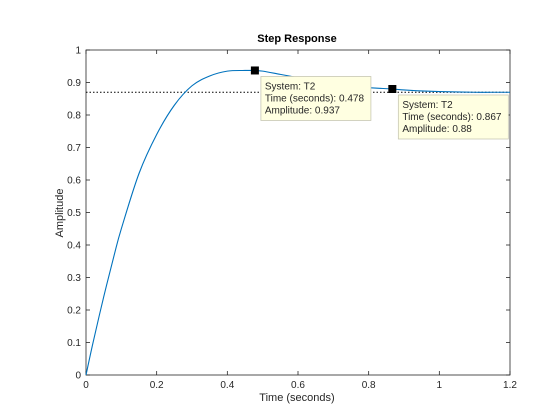 The width and height of the screenshot is (560, 420). What do you see at coordinates (78, 376) in the screenshot?
I see `y-tick-label: 0` at bounding box center [78, 376].